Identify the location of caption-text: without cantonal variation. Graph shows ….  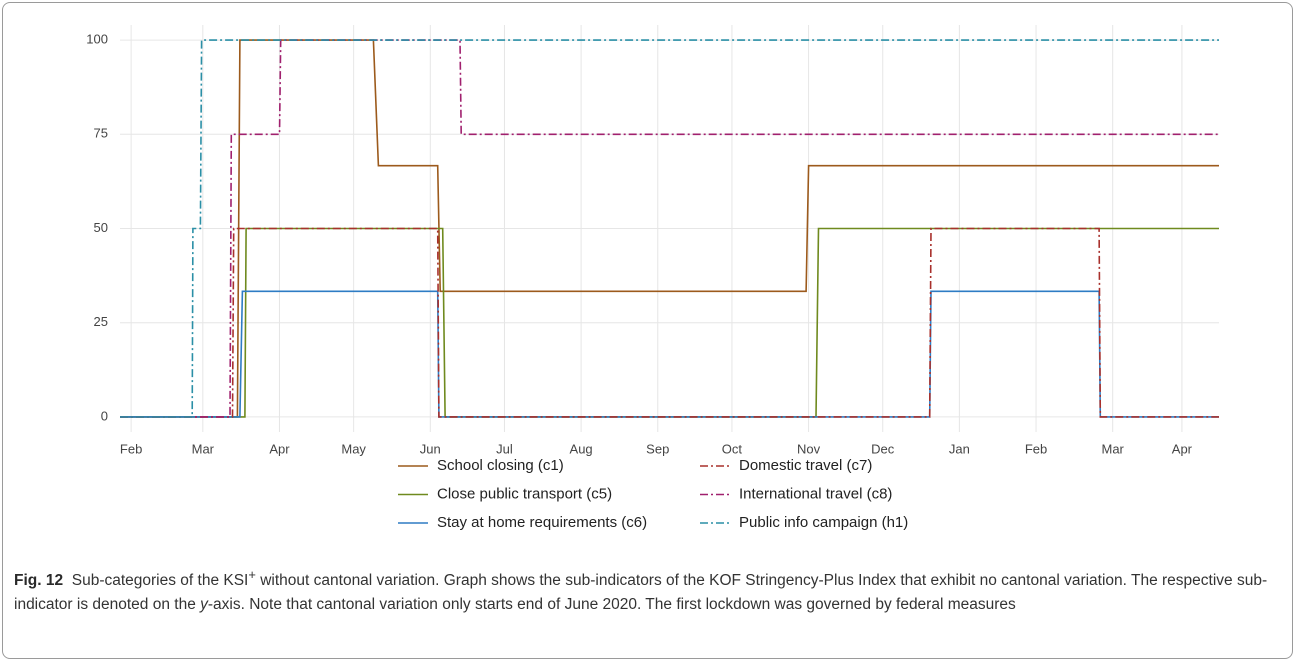
(641, 593).